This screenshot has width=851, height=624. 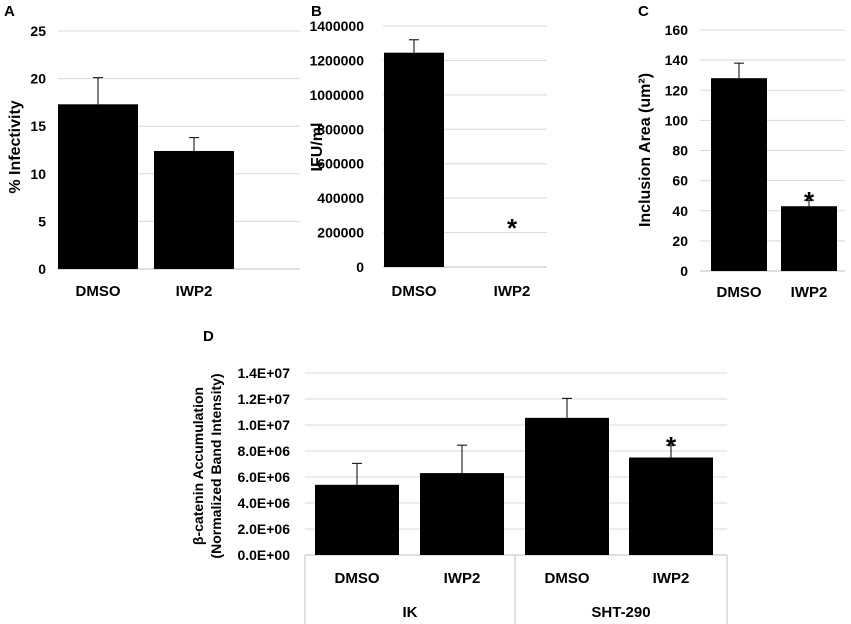 What do you see at coordinates (263, 555) in the screenshot?
I see `panel-d-ytick-label: 0.0E+00` at bounding box center [263, 555].